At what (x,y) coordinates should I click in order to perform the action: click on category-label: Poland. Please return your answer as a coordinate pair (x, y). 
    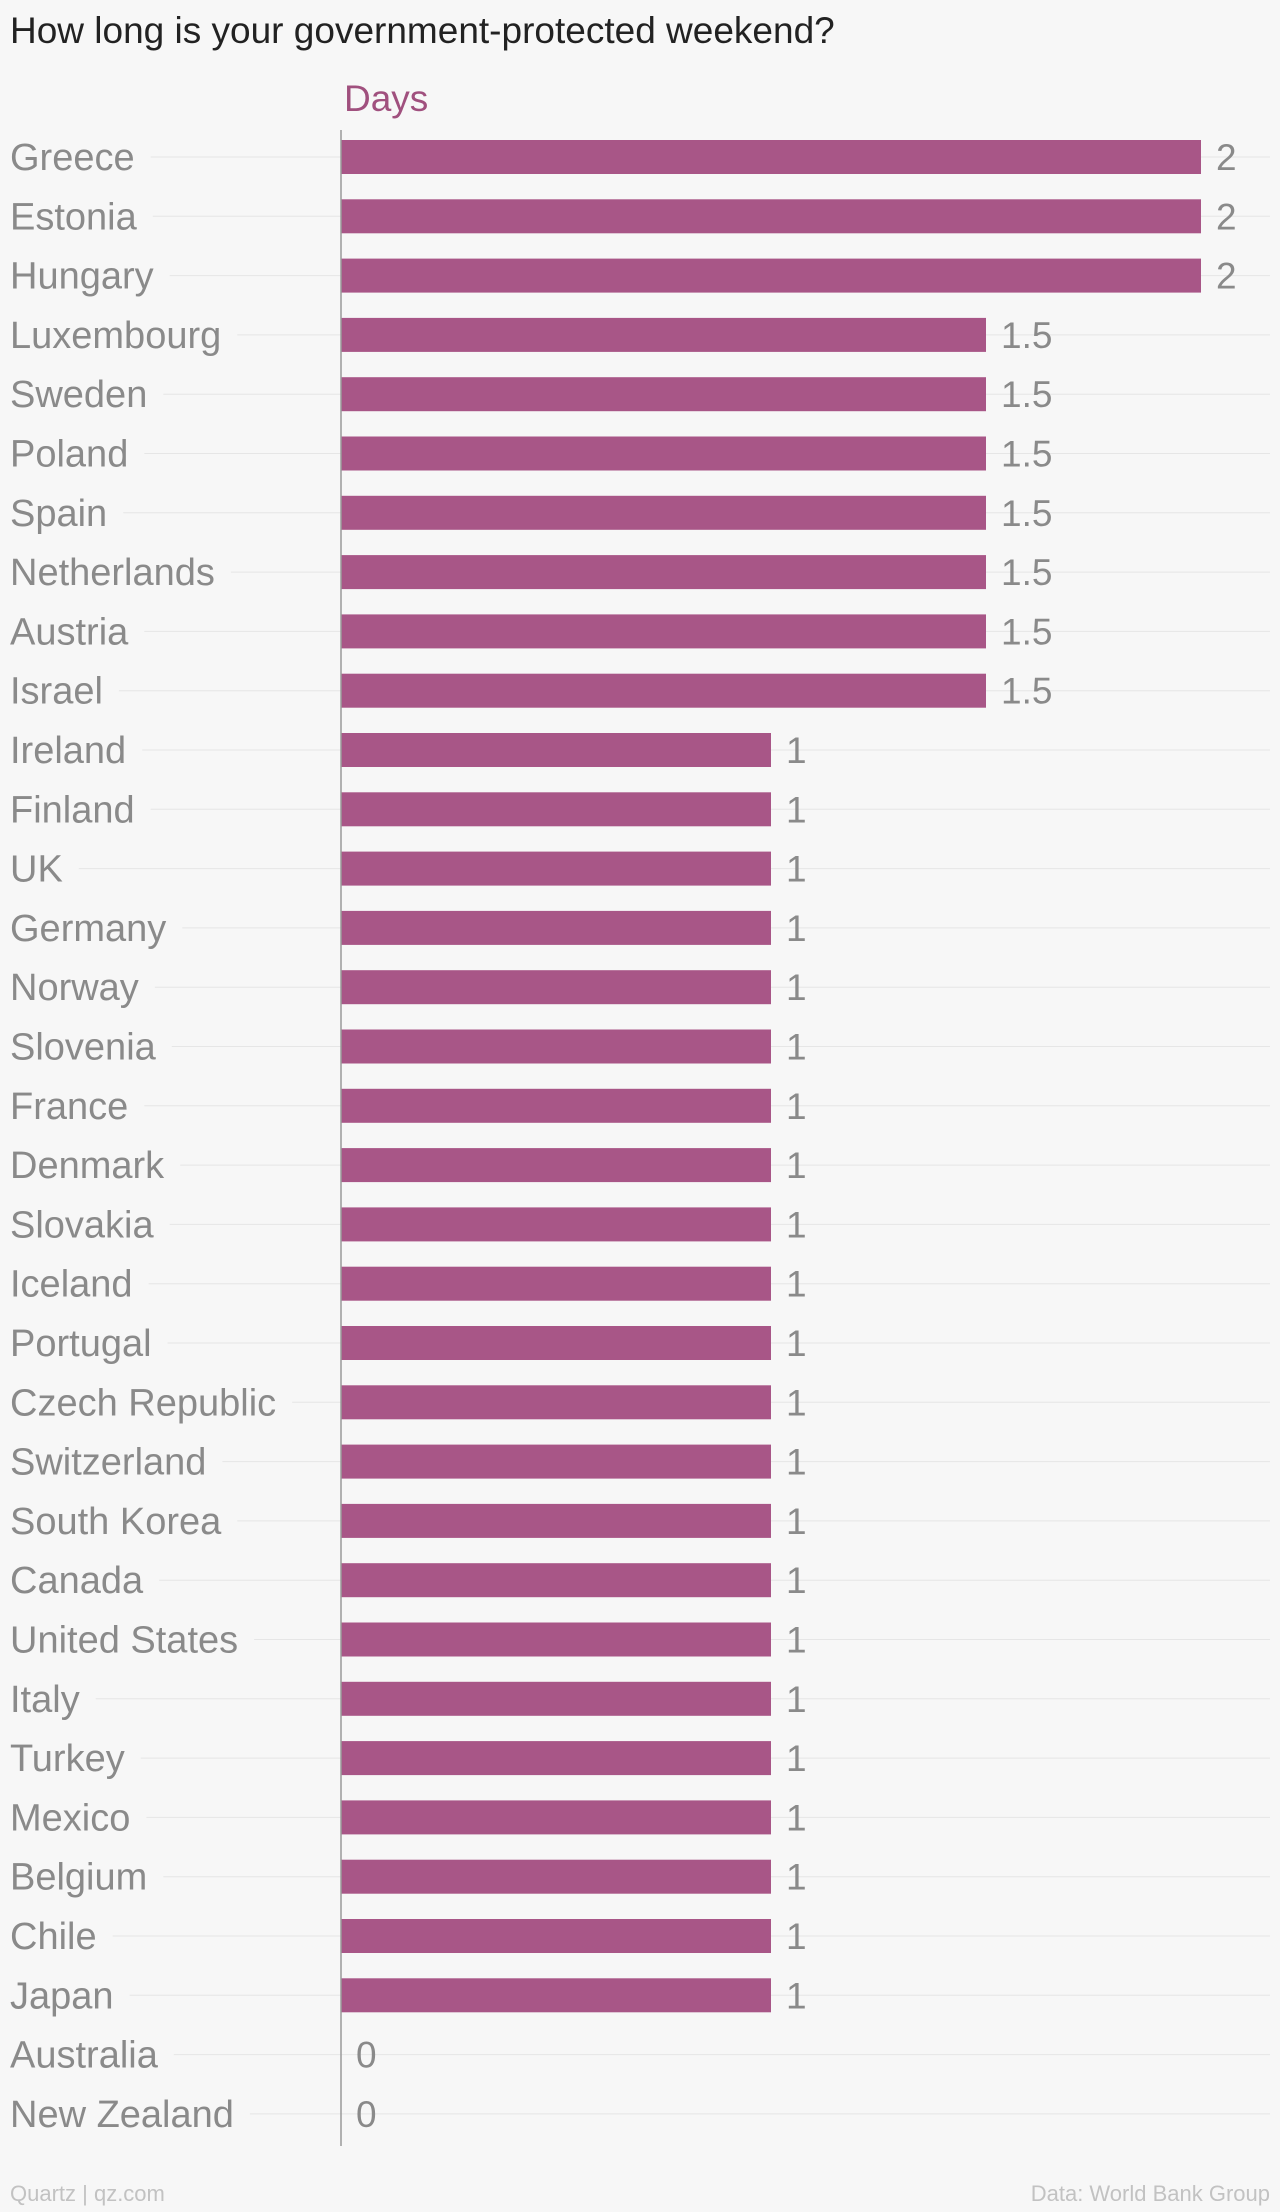
    Looking at the image, I should click on (69, 455).